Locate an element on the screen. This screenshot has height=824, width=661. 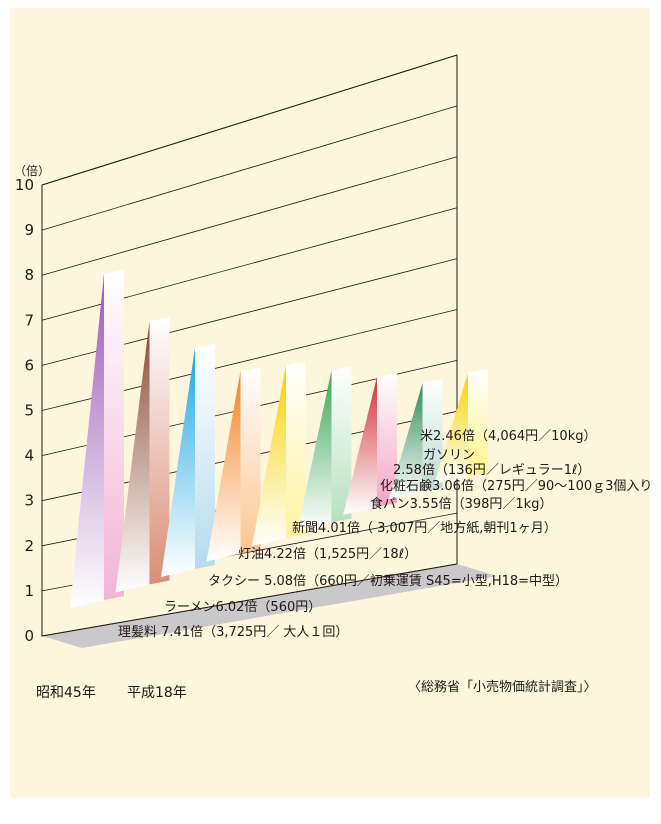
bar-label: 灯油4.22倍（1,525円／18ℓ） is located at coordinates (327, 554).